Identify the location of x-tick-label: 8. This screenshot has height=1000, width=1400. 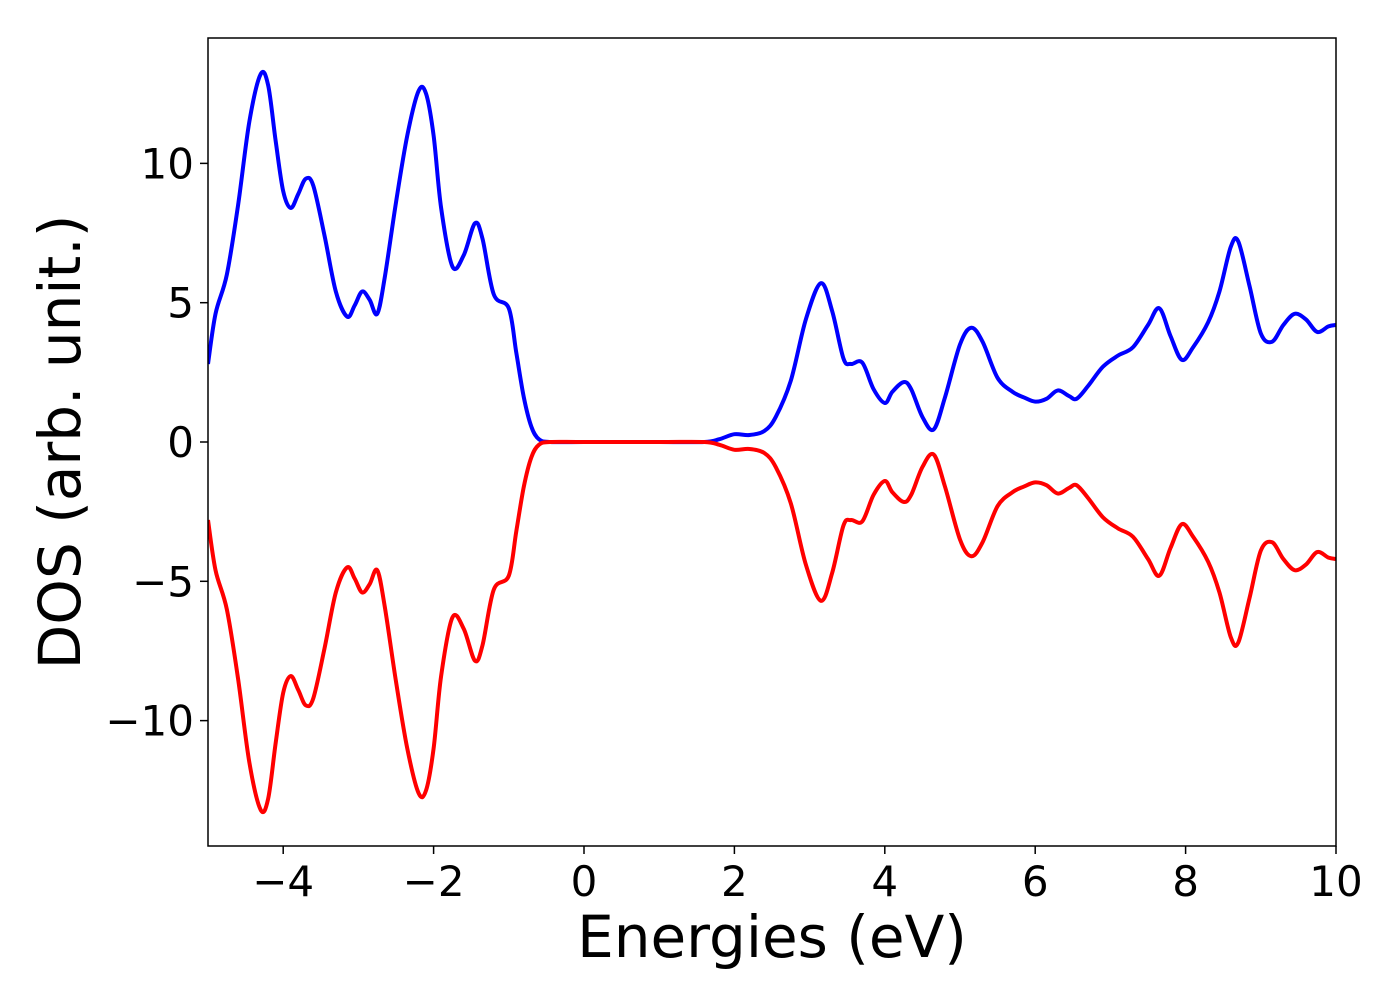
(1185, 881).